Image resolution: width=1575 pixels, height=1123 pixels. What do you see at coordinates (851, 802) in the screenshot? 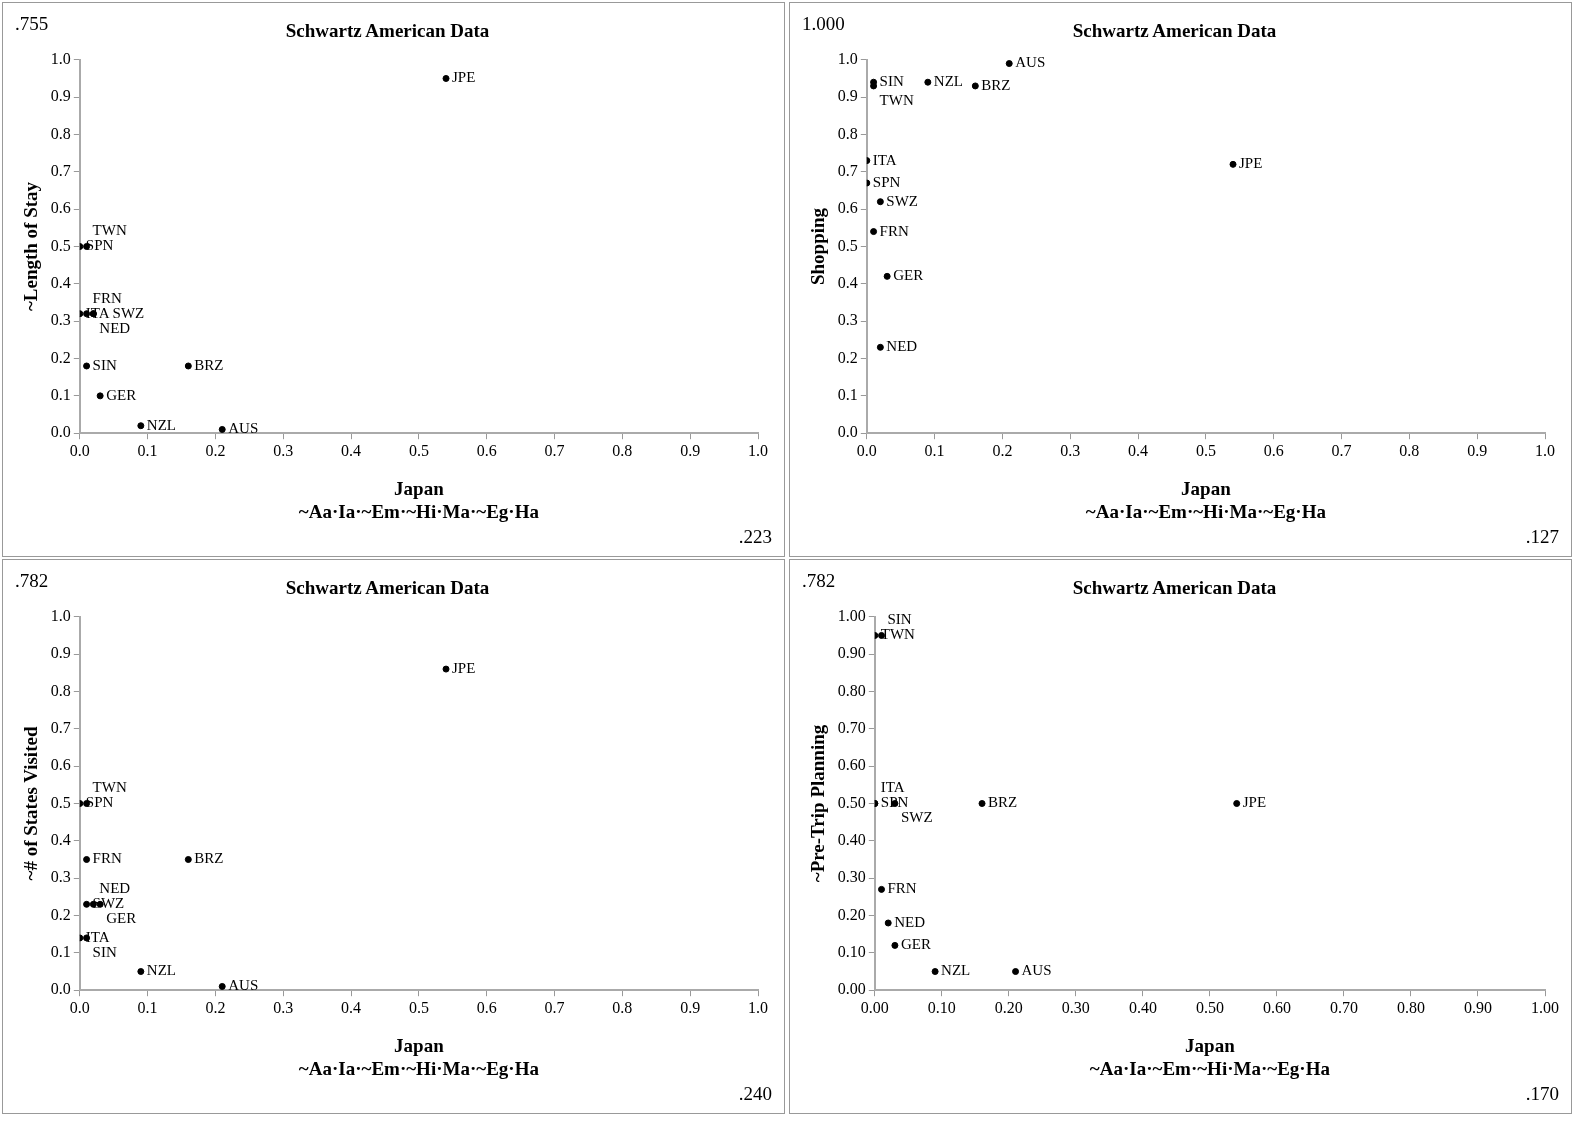
I see `y-tick-label: 0.50` at bounding box center [851, 802].